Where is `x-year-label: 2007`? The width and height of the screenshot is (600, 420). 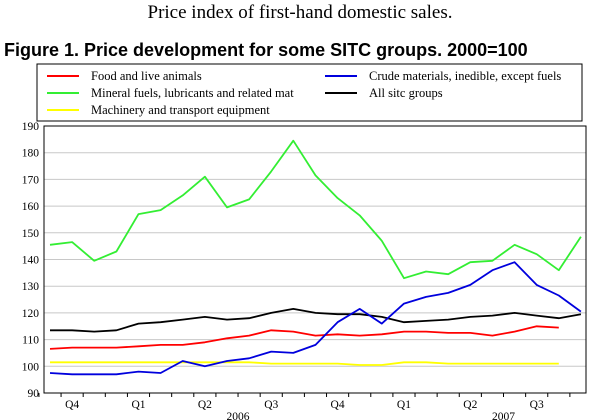 x-year-label: 2007 is located at coordinates (503, 415).